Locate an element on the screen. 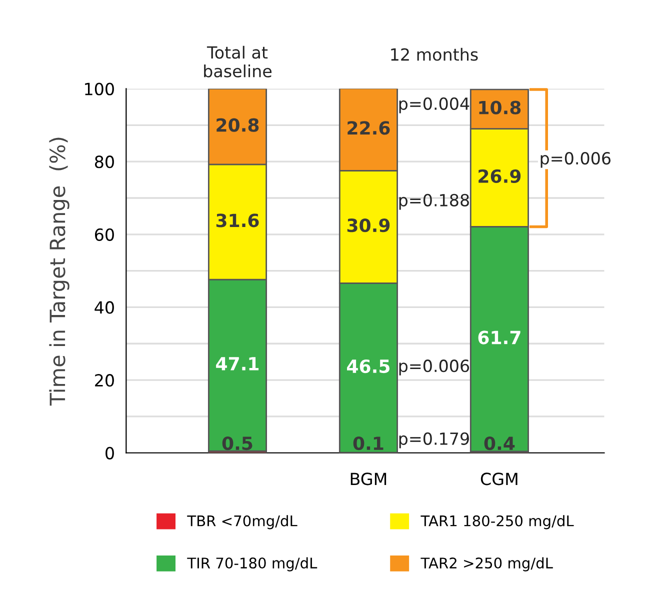 Image resolution: width=664 pixels, height=612 pixels. data-label: 30.9 is located at coordinates (368, 225).